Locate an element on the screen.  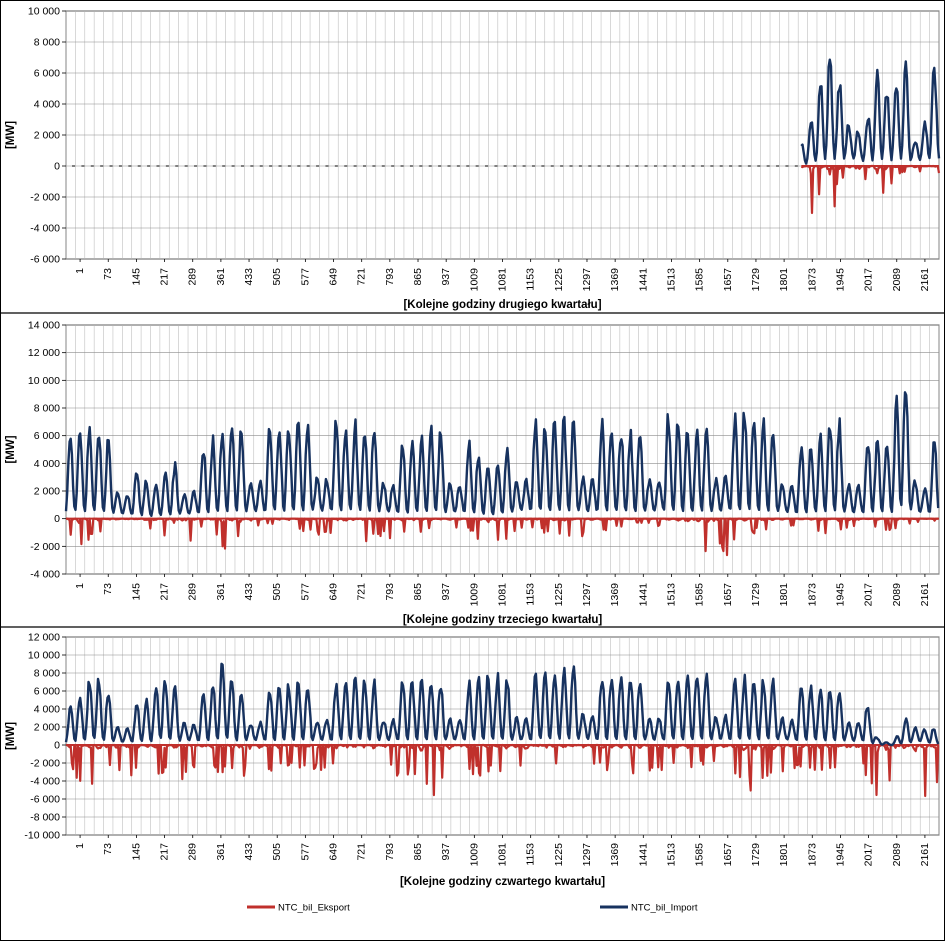
x-tick-label: 1 is located at coordinates (80, 586).